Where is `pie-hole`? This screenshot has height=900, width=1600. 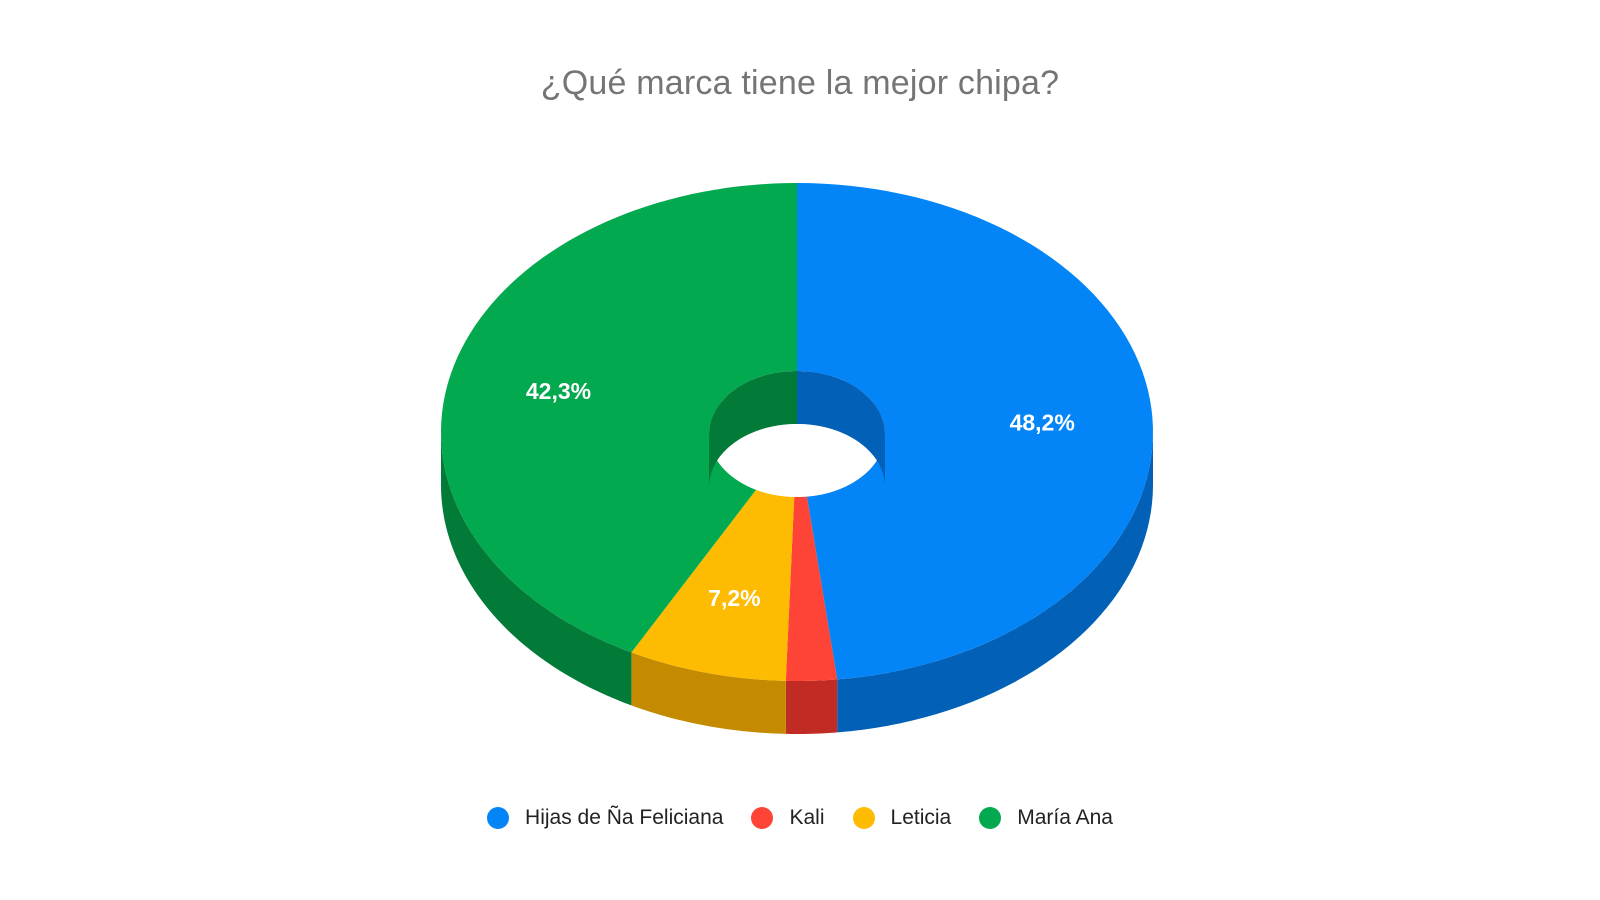 pie-hole is located at coordinates (797, 434).